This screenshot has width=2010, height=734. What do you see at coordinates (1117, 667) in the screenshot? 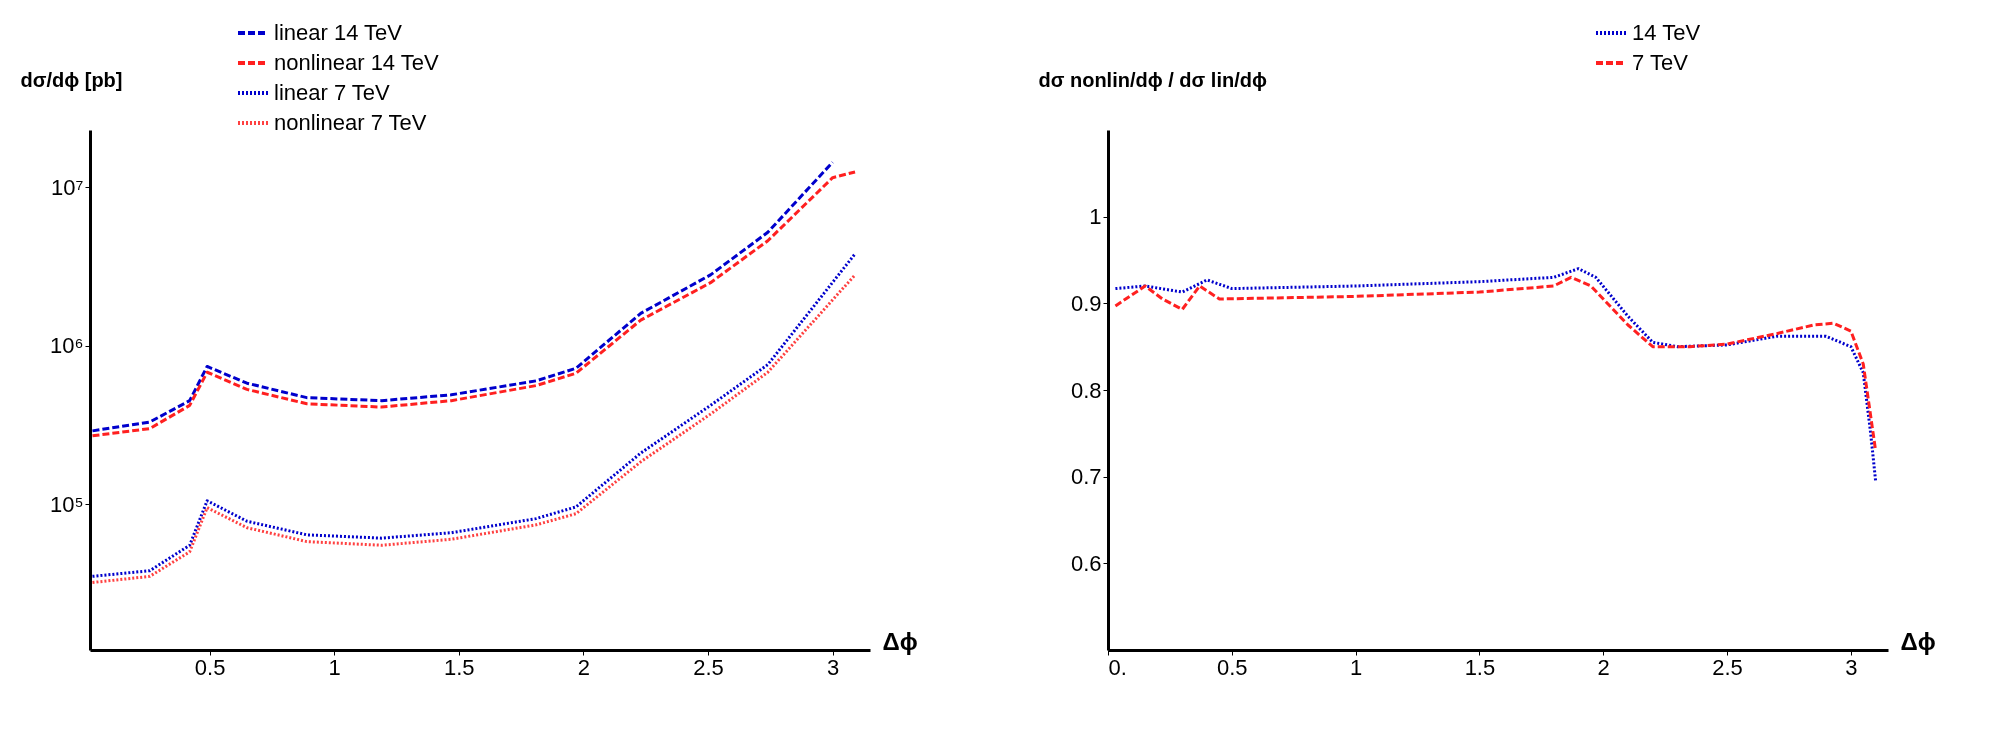
I see `x-tick-label: 0.` at bounding box center [1117, 667].